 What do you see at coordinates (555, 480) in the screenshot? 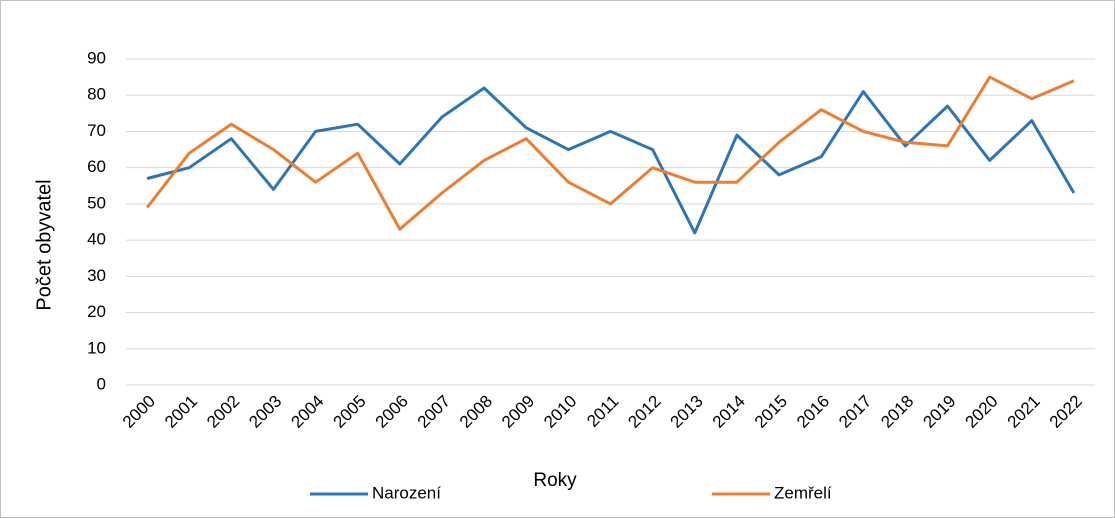
I see `x-axis-title: Roky` at bounding box center [555, 480].